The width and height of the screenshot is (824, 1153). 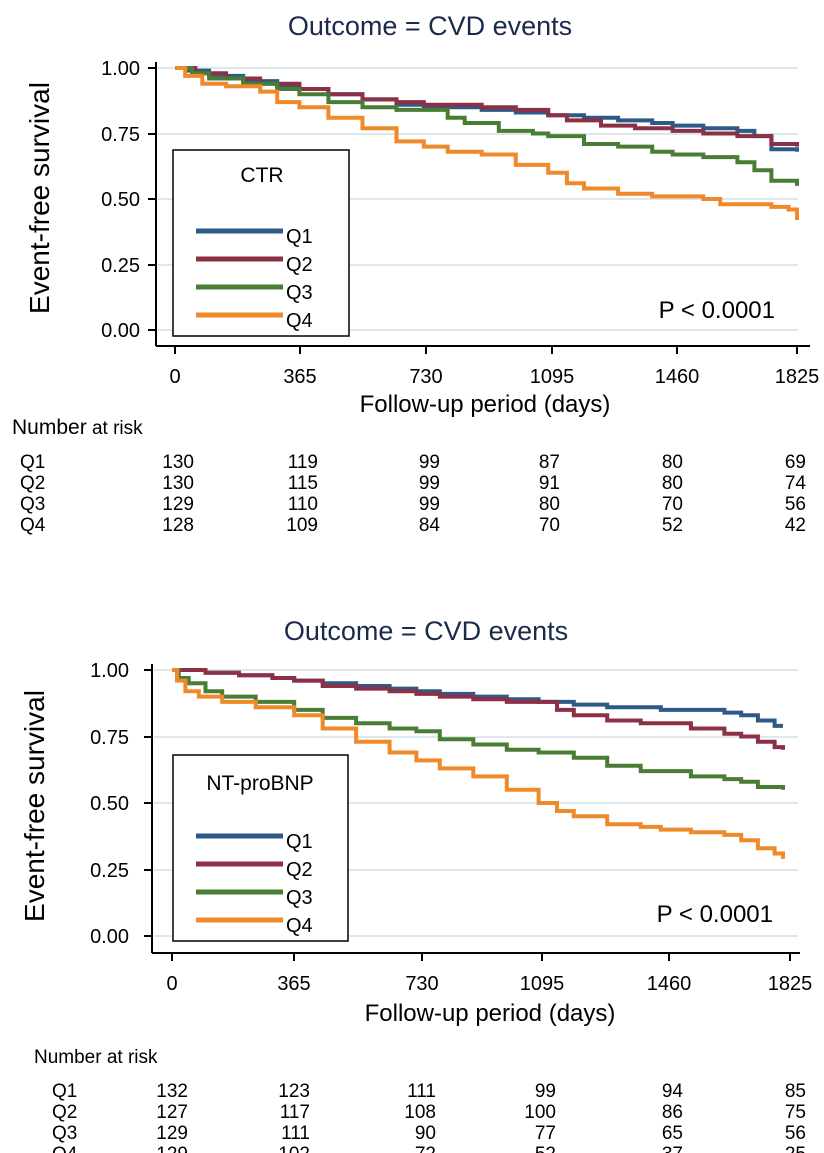 I want to click on panel-2-x-axis-label: Follow-up period (days), so click(x=490, y=1013).